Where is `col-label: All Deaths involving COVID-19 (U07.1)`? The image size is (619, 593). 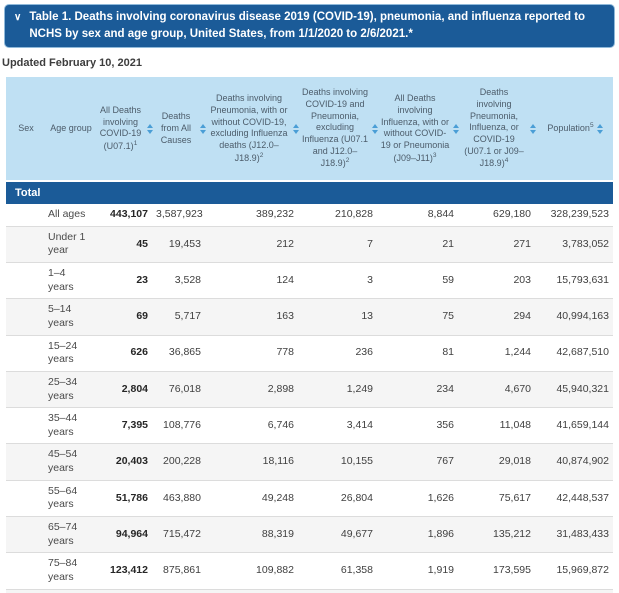
col-label: All Deaths involving COVID-19 (U07.1) is located at coordinates (120, 127).